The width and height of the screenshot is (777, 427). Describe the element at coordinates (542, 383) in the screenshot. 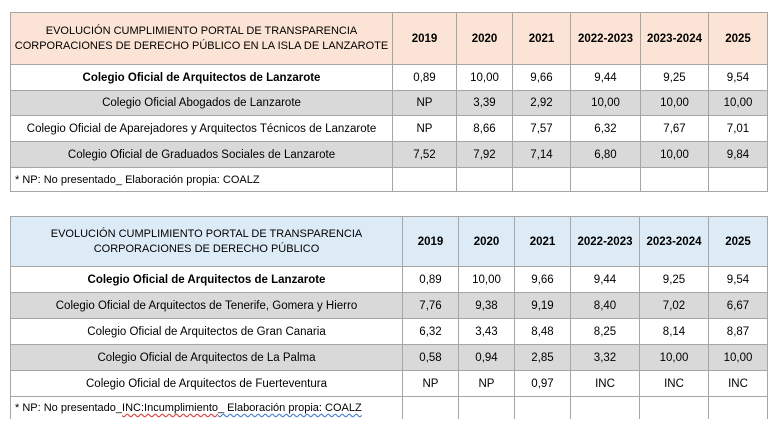

I see `cell-value: 0,97` at that location.